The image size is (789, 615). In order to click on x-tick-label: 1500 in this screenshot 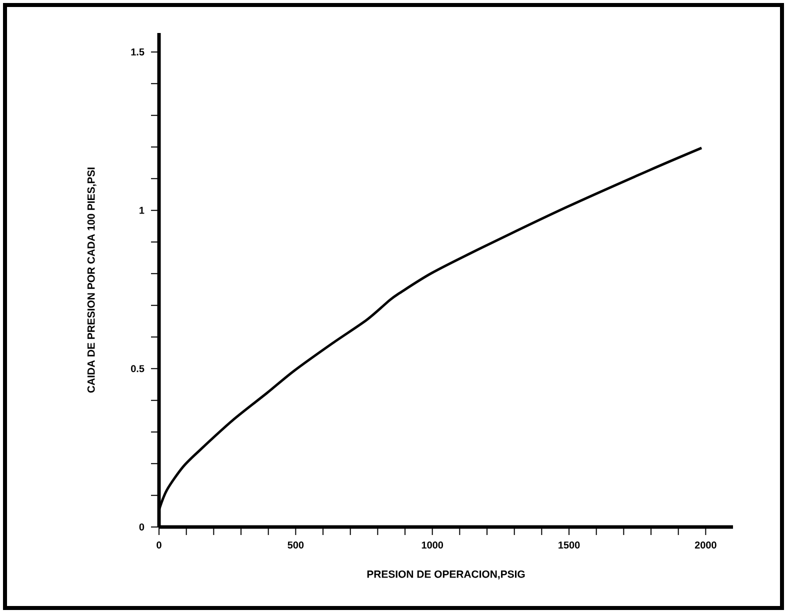, I will do `click(569, 545)`.